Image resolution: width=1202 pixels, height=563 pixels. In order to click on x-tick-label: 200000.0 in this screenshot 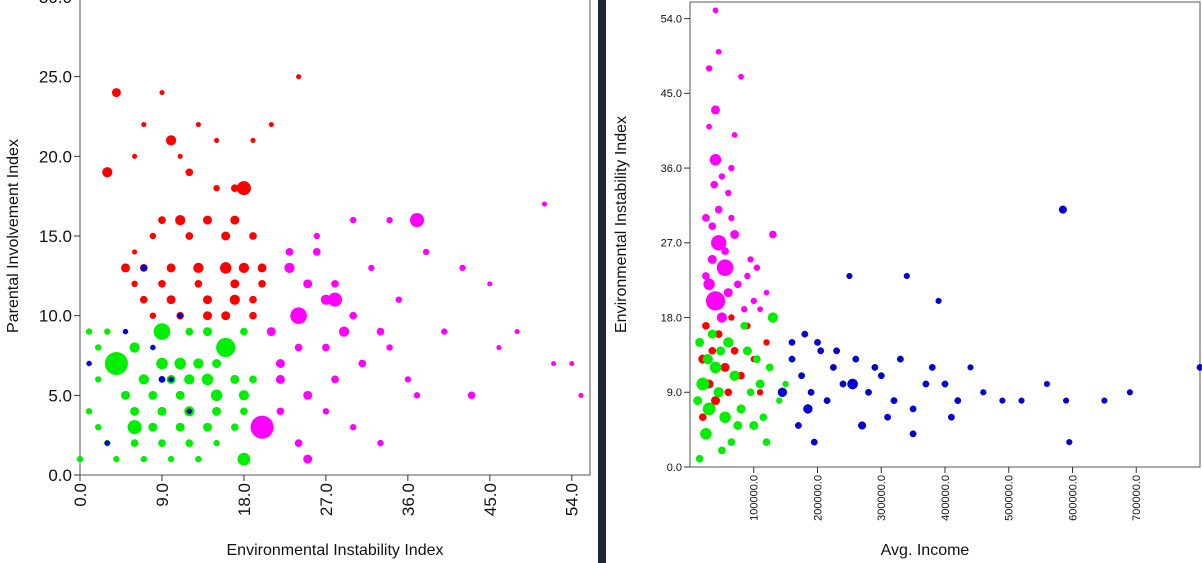, I will do `click(818, 498)`.